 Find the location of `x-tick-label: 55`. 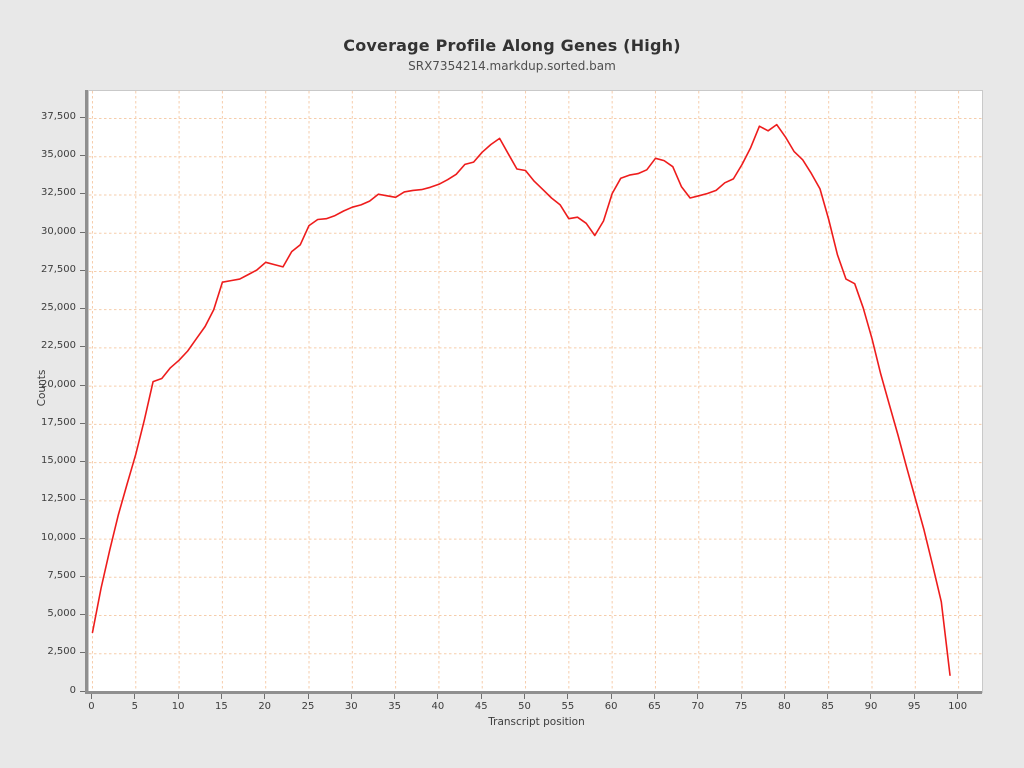

x-tick-label: 55 is located at coordinates (568, 706).